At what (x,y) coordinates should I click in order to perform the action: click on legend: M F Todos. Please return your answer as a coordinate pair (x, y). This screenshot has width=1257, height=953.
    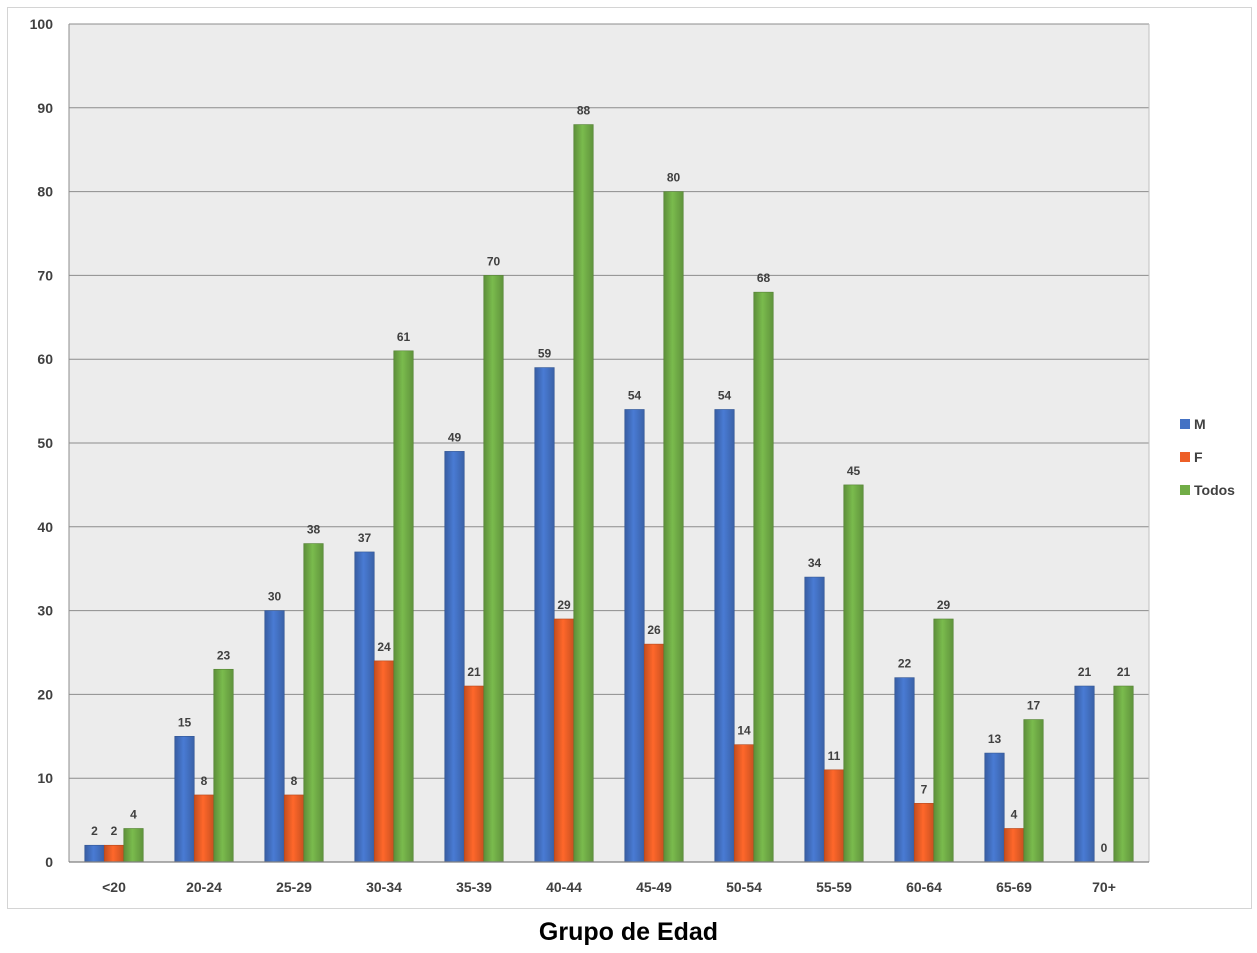
    Looking at the image, I should click on (1207, 457).